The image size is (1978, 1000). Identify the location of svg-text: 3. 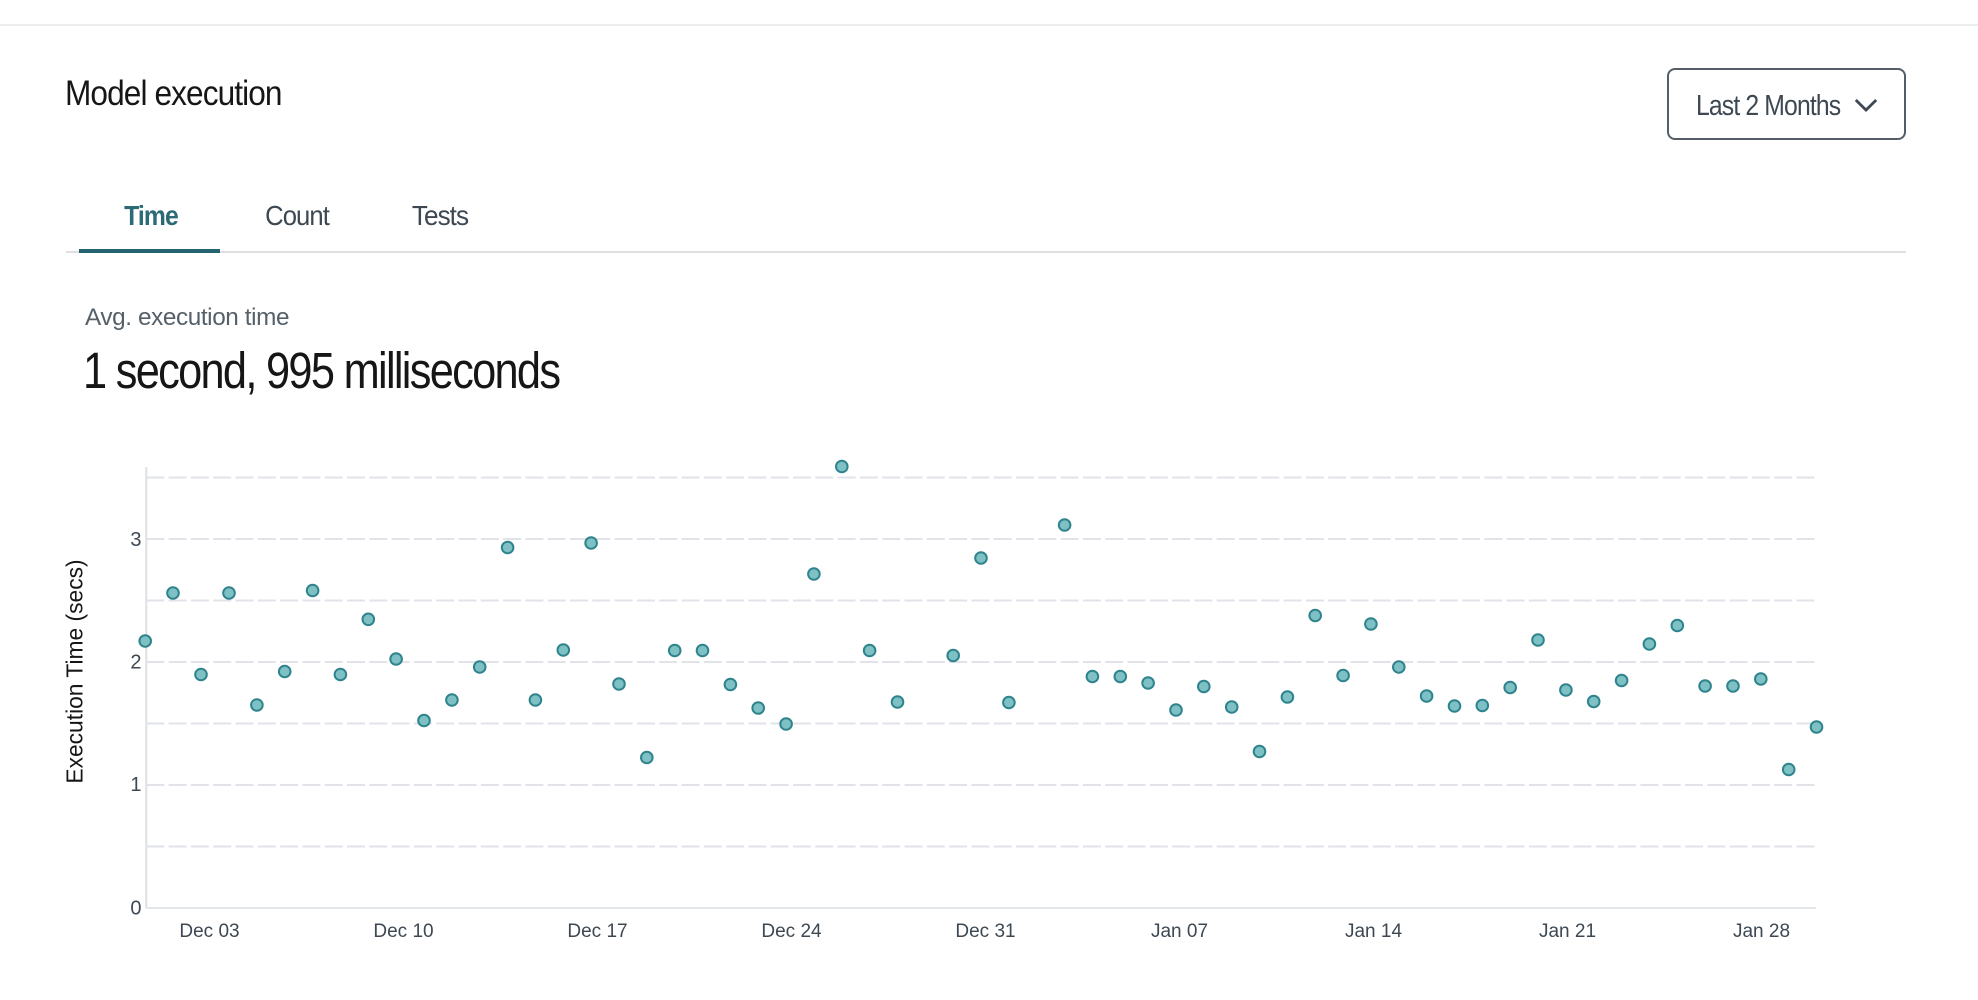
(135, 540).